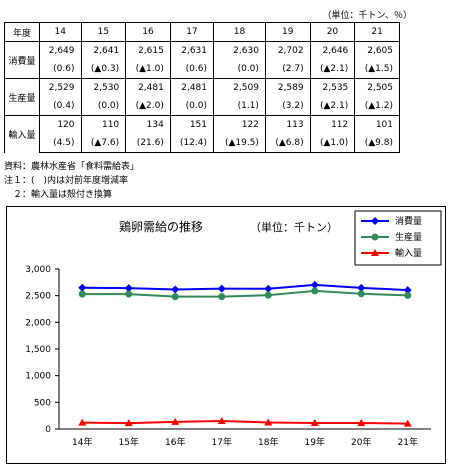  Describe the element at coordinates (287, 124) in the screenshot. I see `table-cell: 113` at that location.